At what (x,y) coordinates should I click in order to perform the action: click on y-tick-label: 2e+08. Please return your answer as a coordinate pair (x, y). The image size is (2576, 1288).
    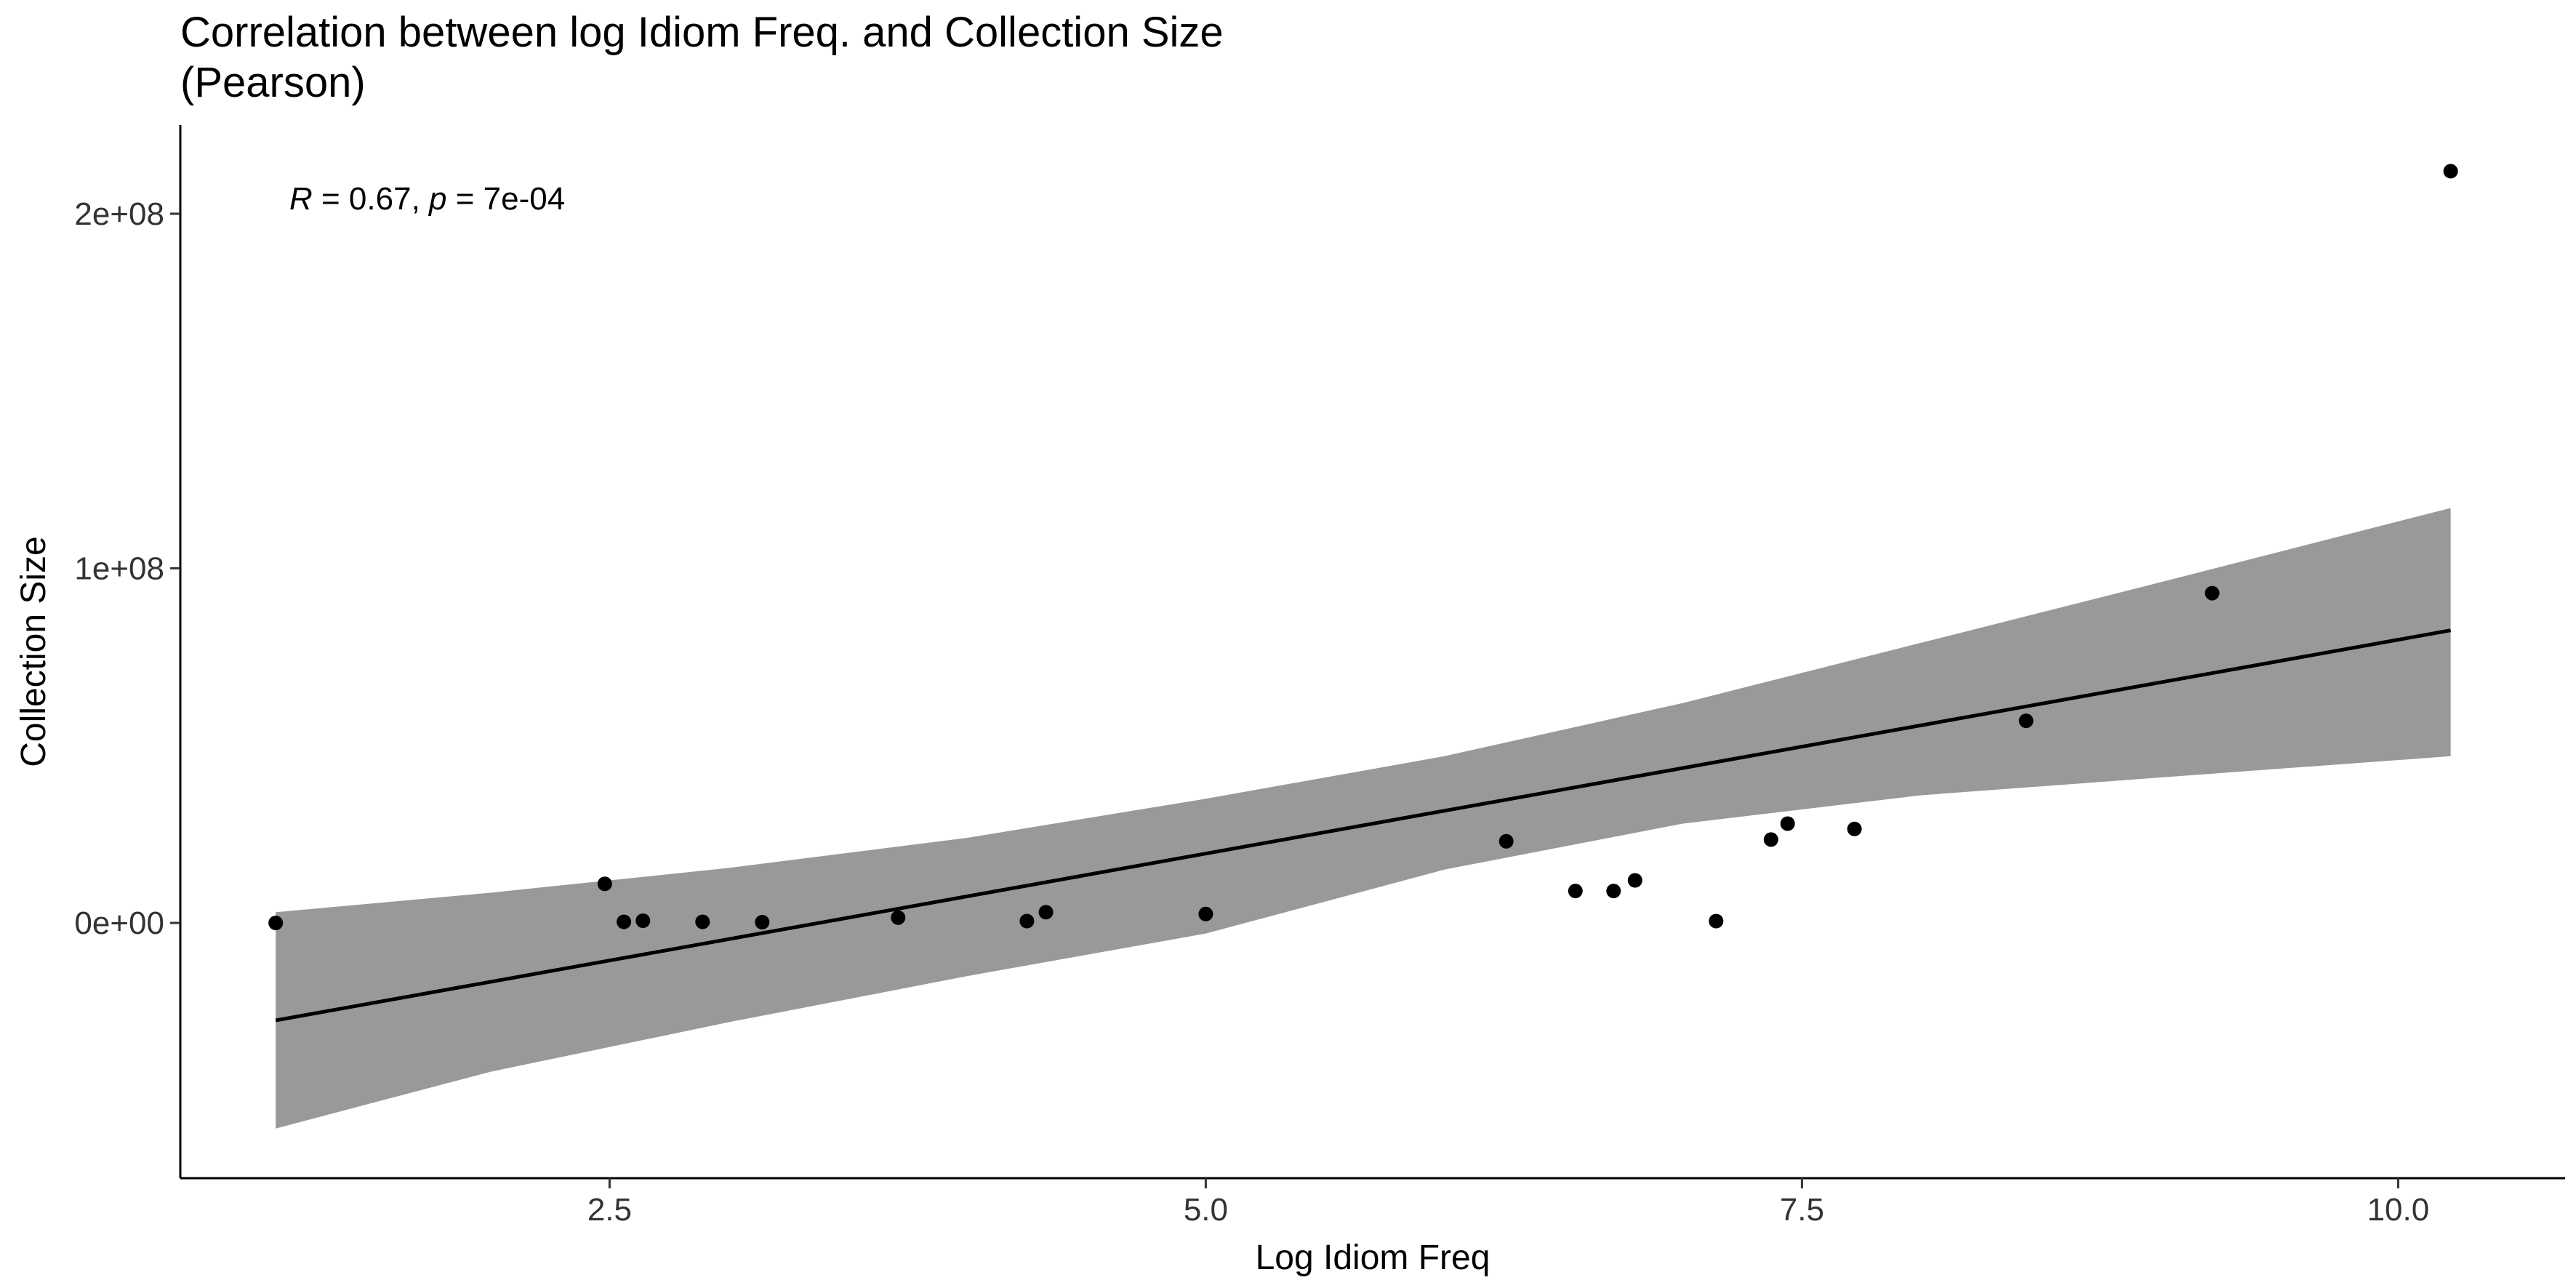
    Looking at the image, I should click on (119, 214).